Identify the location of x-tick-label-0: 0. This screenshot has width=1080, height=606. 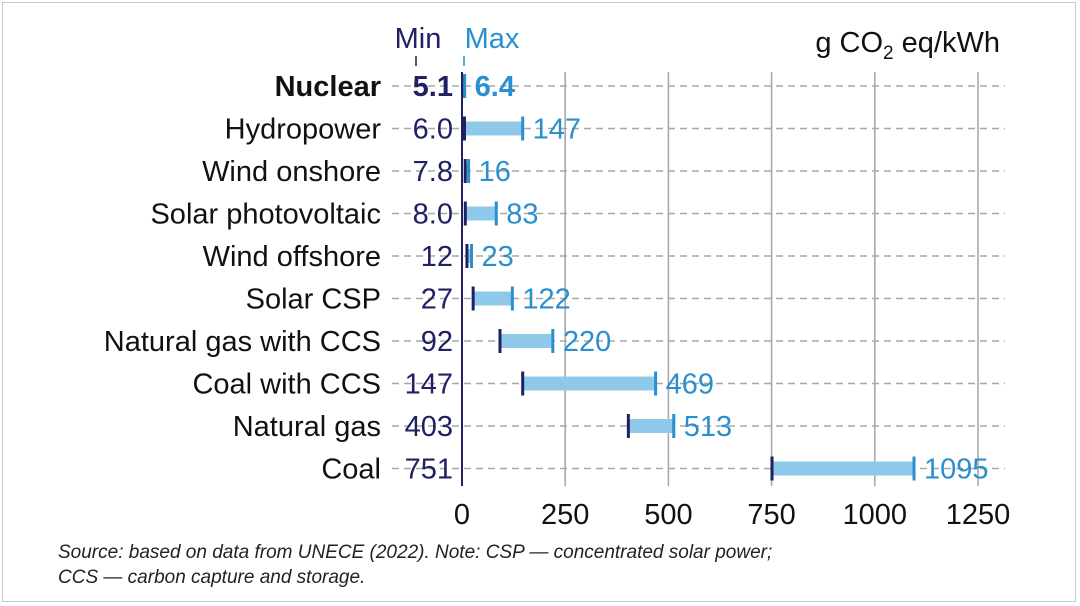
(462, 515).